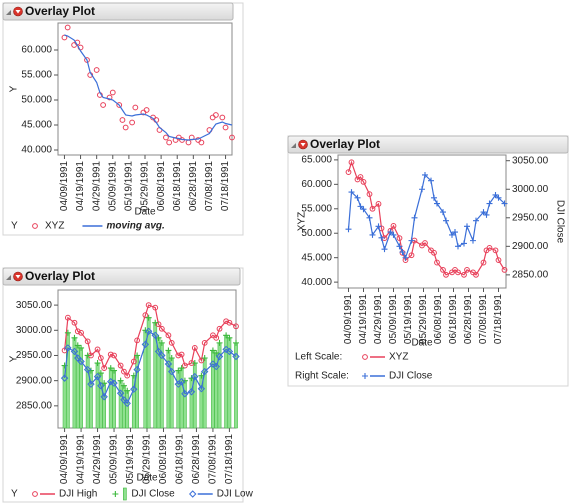 The width and height of the screenshot is (570, 504). What do you see at coordinates (96, 186) in the screenshot?
I see `x-tick-label: 04/29/1991` at bounding box center [96, 186].